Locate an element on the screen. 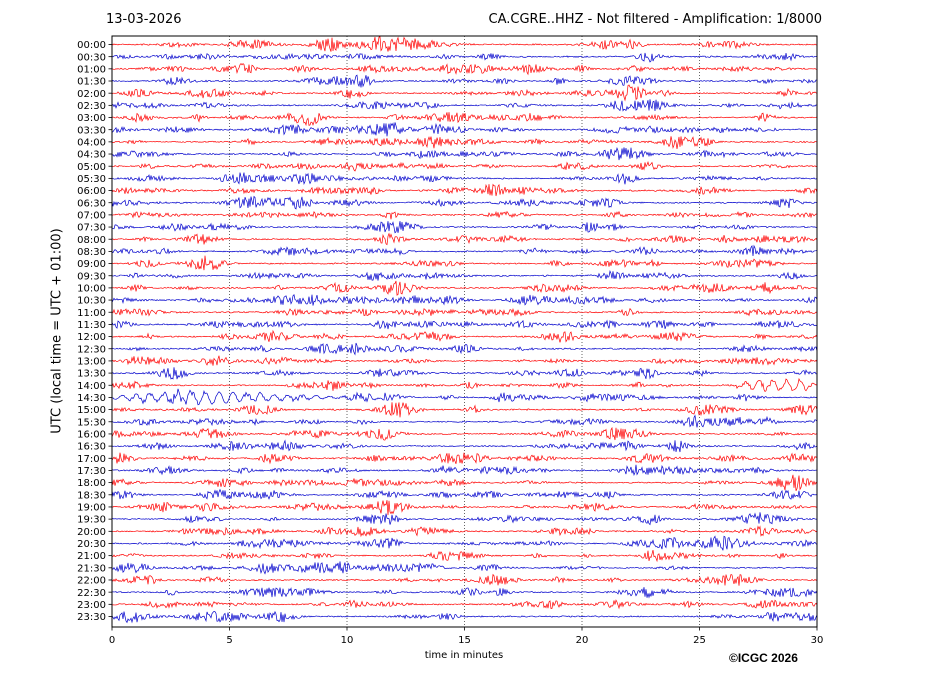  y-tick-label: 03:30 is located at coordinates (91, 130).